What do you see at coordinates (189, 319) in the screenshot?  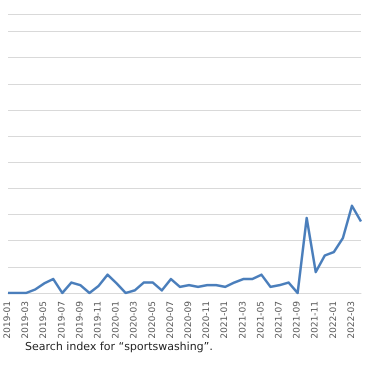 I see `x-tick-label: 2020-09` at bounding box center [189, 319].